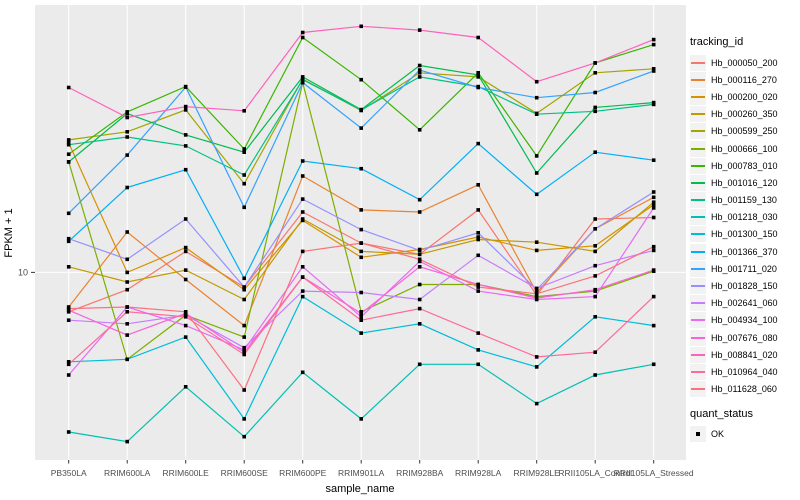 This screenshot has width=800, height=500. Describe the element at coordinates (9, 232) in the screenshot. I see `y-axis-title: FPKM + 1` at that location.